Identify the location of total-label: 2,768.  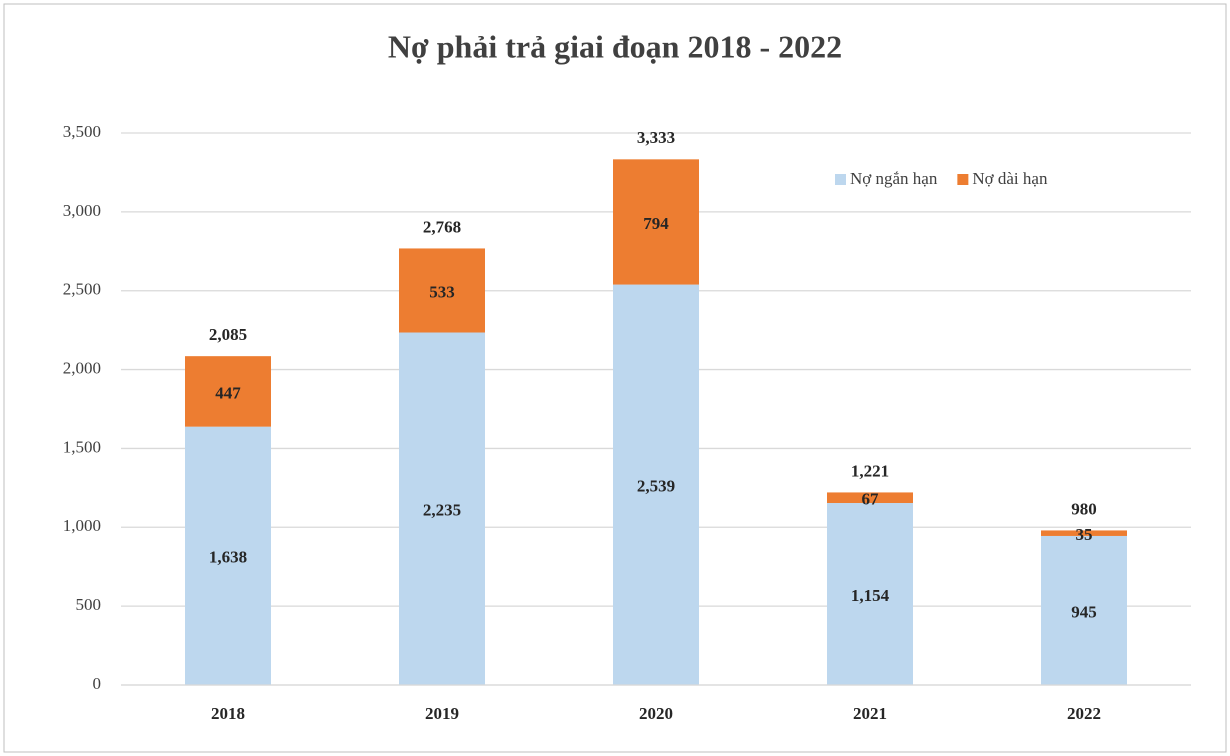
(442, 226).